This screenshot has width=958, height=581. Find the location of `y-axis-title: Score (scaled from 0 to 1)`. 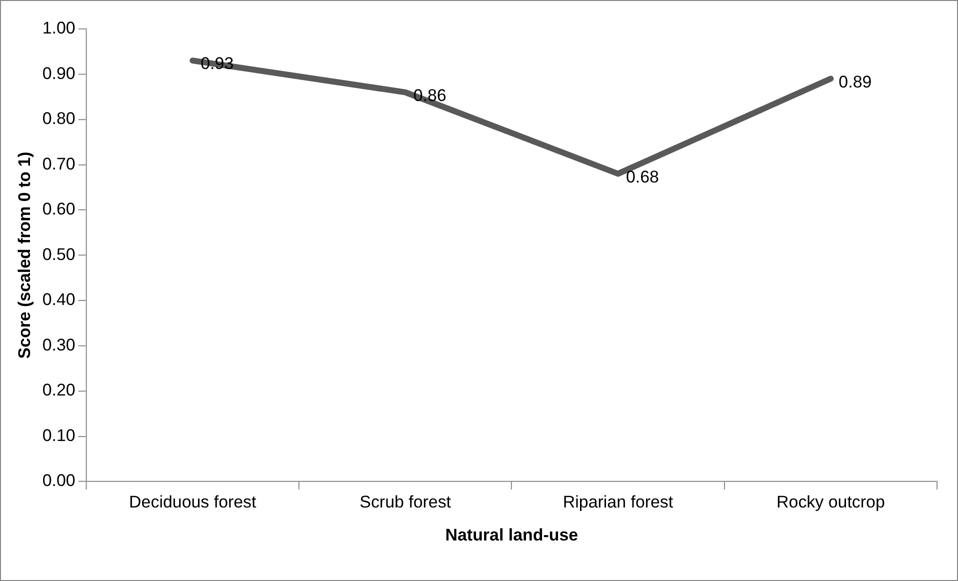

y-axis-title: Score (scaled from 0 to 1) is located at coordinates (24, 255).